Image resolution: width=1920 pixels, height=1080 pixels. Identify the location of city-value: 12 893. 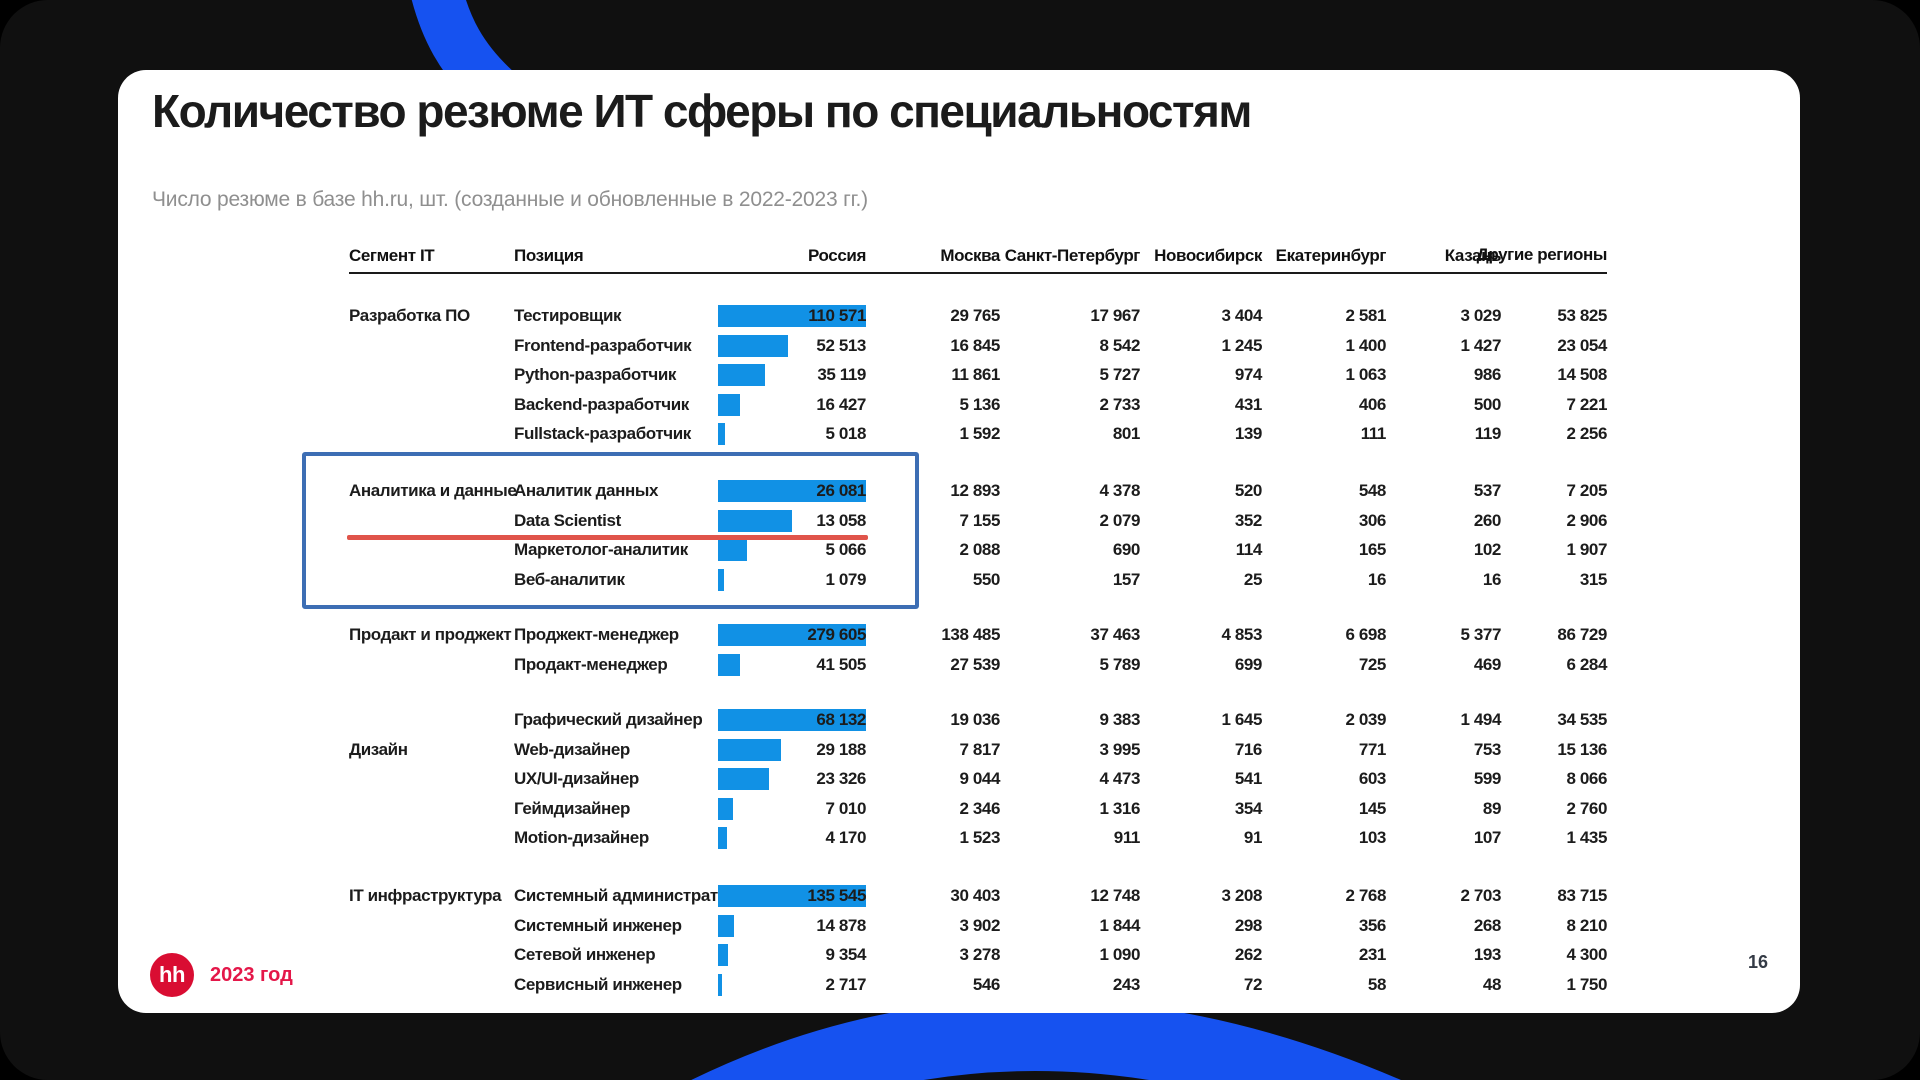
(975, 490).